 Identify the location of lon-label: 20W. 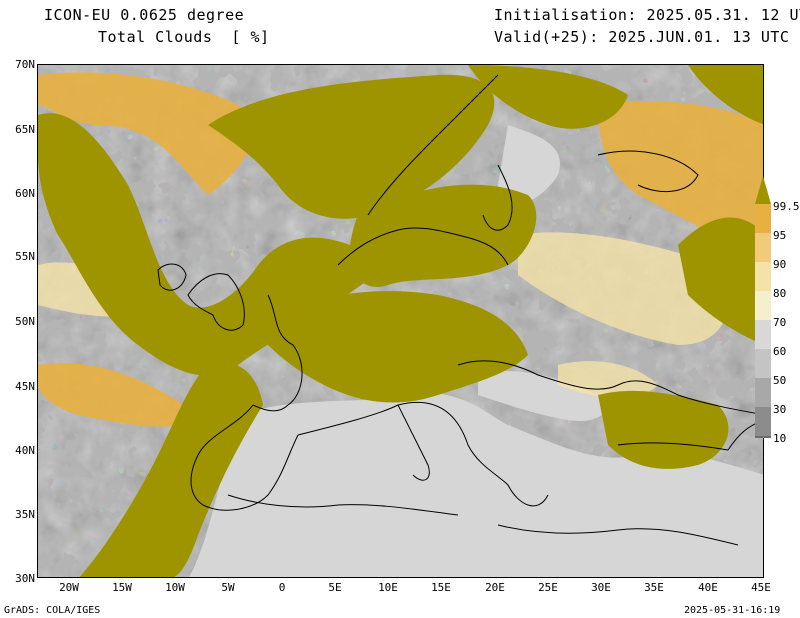
(69, 587).